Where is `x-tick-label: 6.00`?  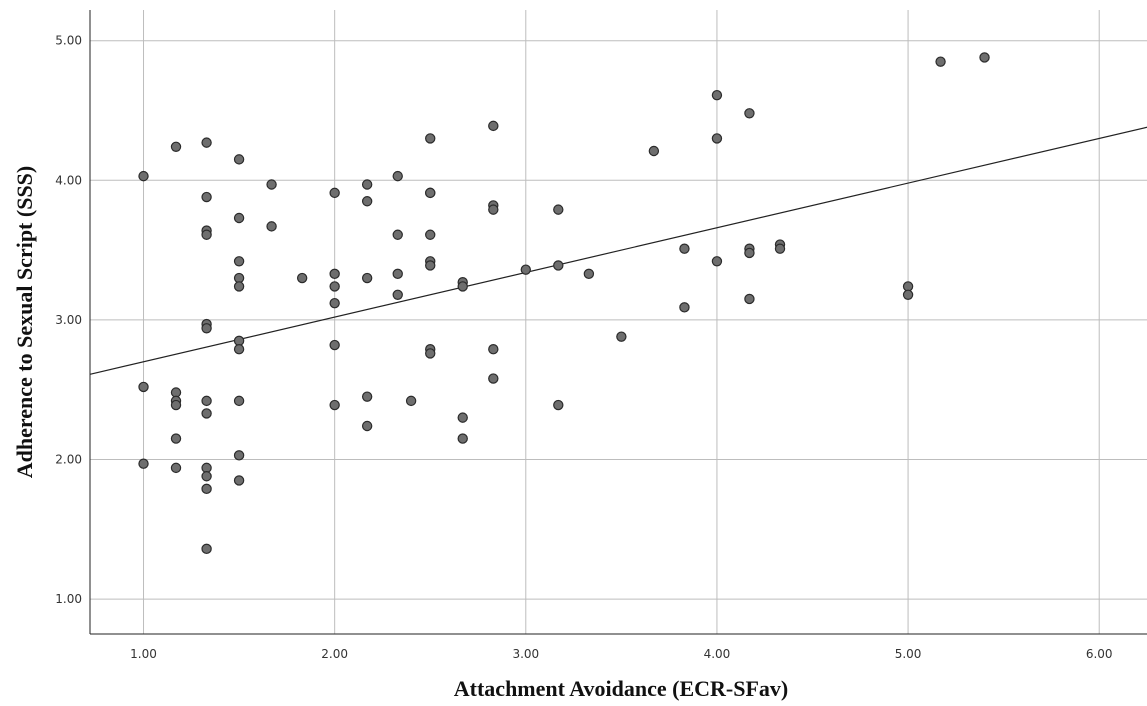 x-tick-label: 6.00 is located at coordinates (1099, 654).